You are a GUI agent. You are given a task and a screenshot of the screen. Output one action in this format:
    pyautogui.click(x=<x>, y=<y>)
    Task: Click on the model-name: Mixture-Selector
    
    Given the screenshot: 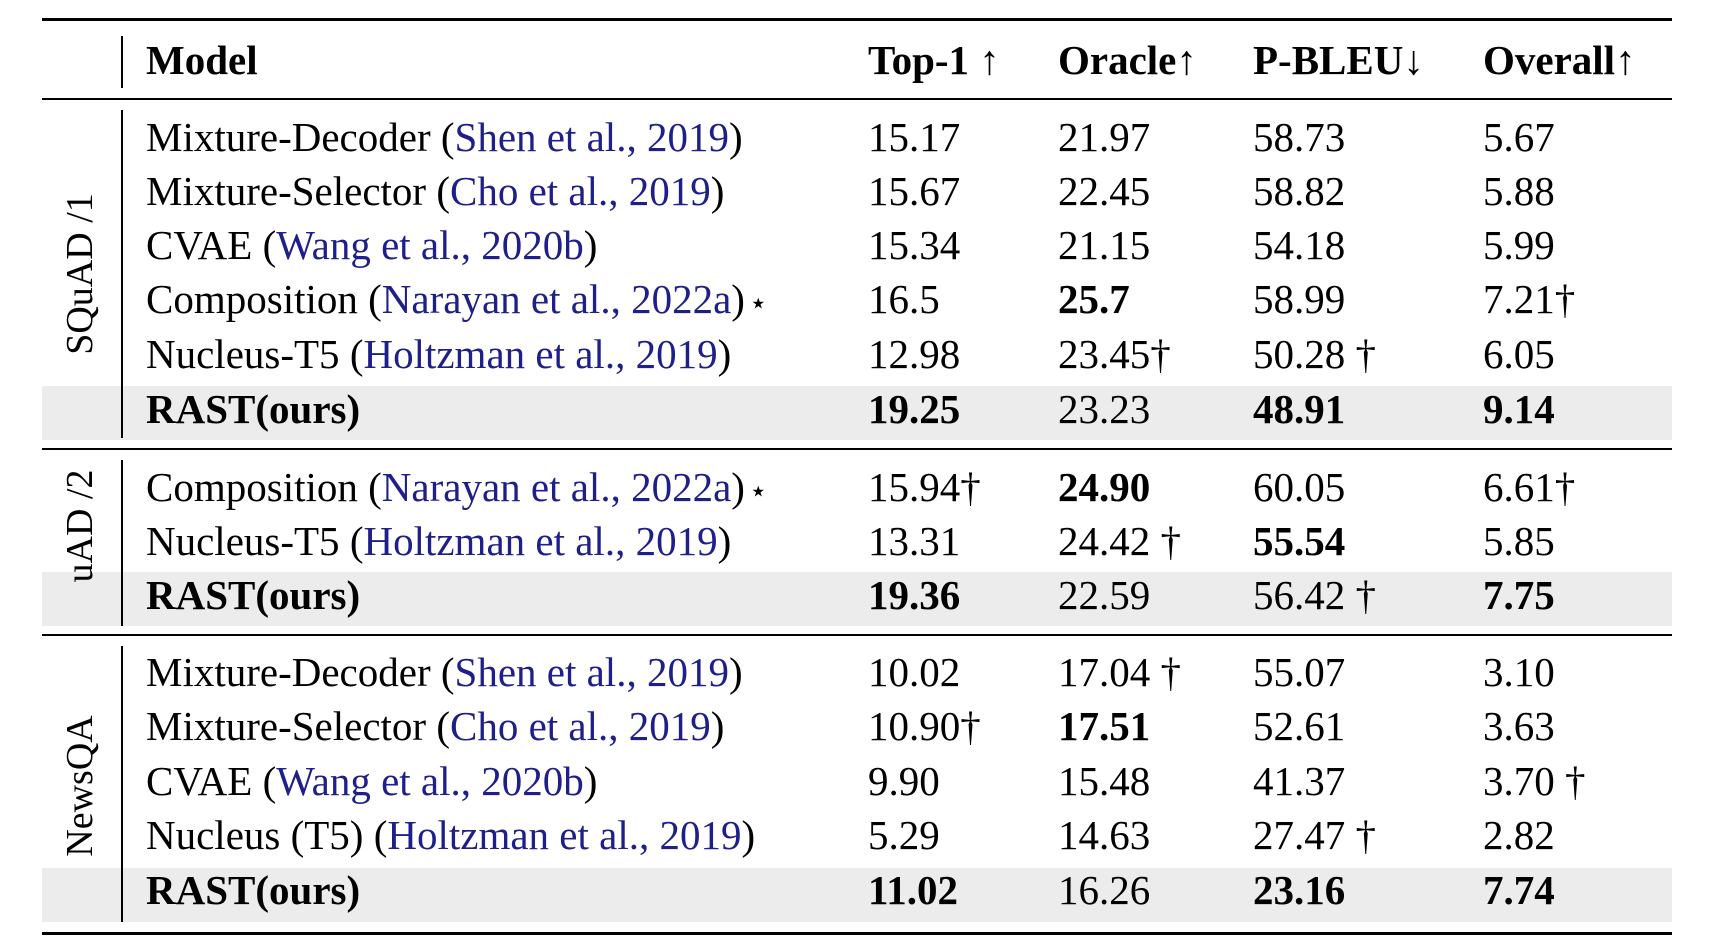 What is the action you would take?
    pyautogui.click(x=286, y=726)
    